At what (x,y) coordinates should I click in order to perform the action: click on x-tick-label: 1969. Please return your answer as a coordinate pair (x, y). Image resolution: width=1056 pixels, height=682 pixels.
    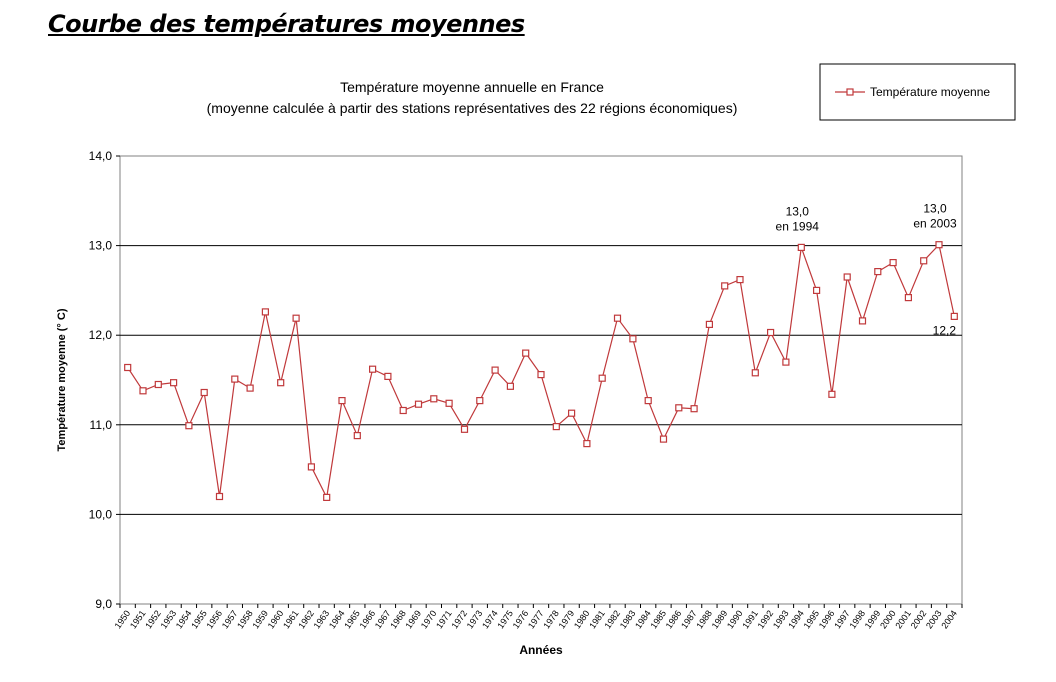
    Looking at the image, I should click on (413, 619).